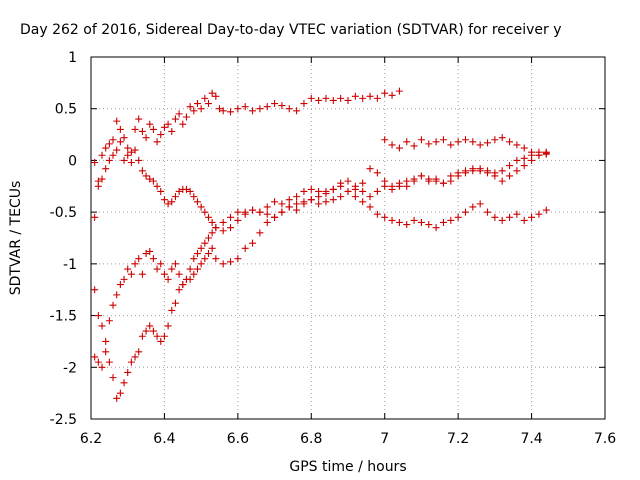 This screenshot has width=640, height=480. Describe the element at coordinates (91, 439) in the screenshot. I see `x-tick-label: 6.2` at that location.